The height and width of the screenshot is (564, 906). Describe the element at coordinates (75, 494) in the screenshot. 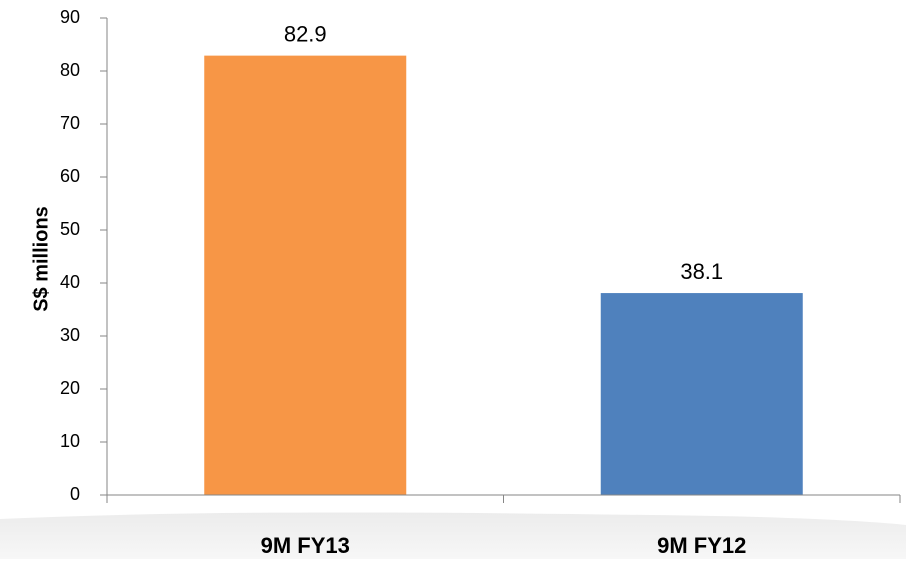

I see `y-tick-label: 0` at that location.